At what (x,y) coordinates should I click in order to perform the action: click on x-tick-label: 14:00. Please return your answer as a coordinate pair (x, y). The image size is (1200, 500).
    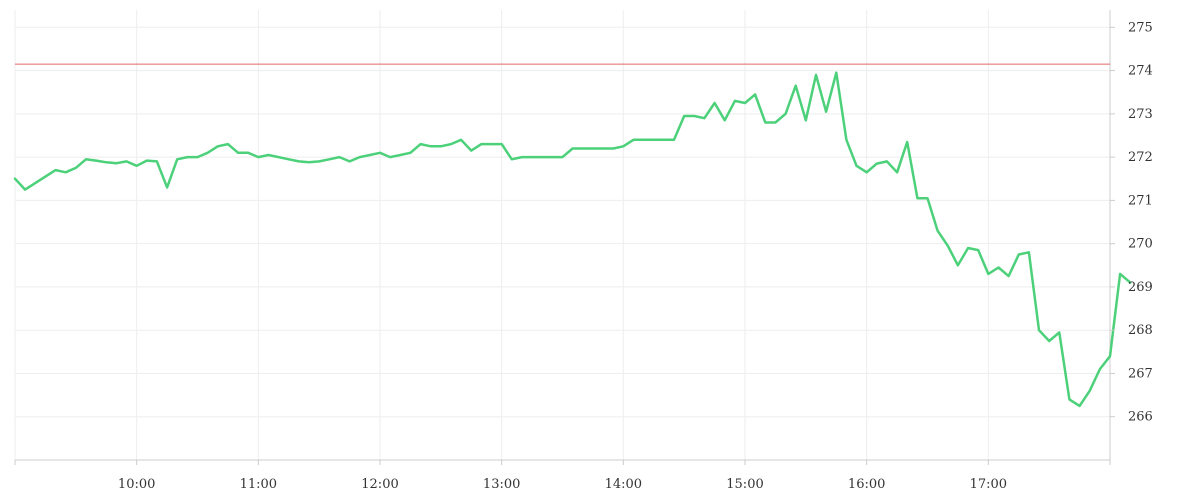
    Looking at the image, I should click on (623, 484).